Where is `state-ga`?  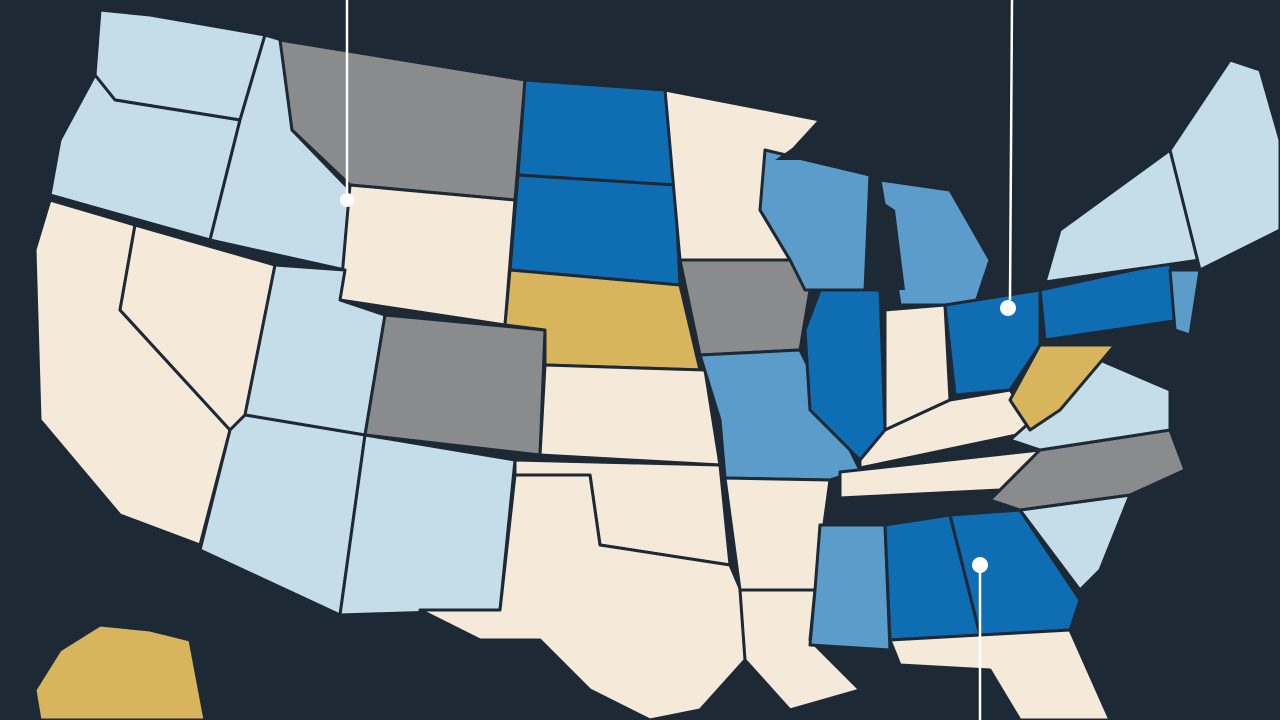 state-ga is located at coordinates (1015, 572).